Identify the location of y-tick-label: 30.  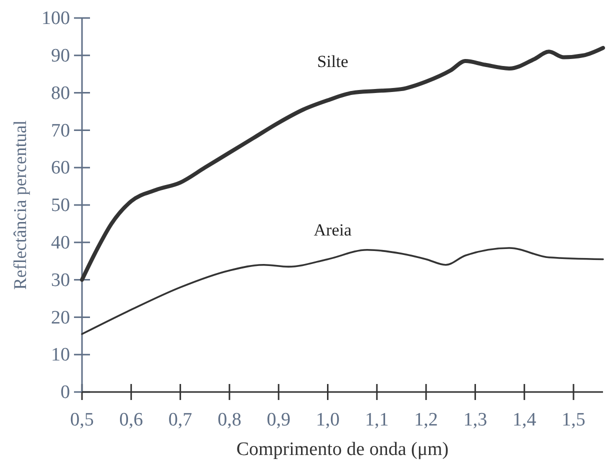
(60, 280).